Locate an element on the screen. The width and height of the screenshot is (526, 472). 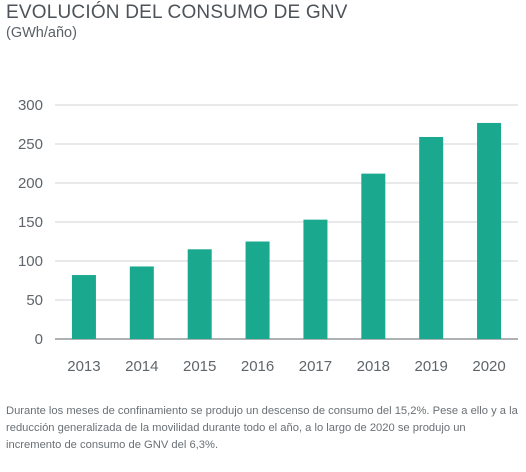
x-tick-label: 2014 is located at coordinates (141, 366).